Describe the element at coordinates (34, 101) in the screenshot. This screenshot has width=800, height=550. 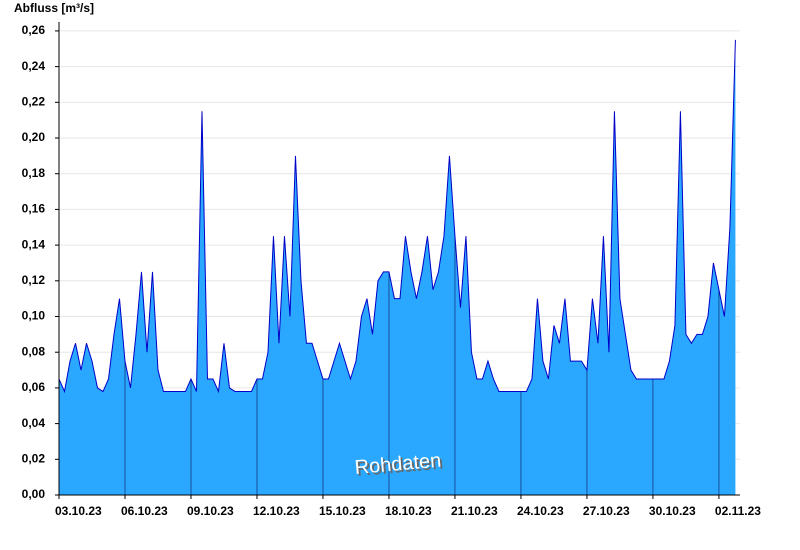
I see `y-tick-label: 0,22` at that location.